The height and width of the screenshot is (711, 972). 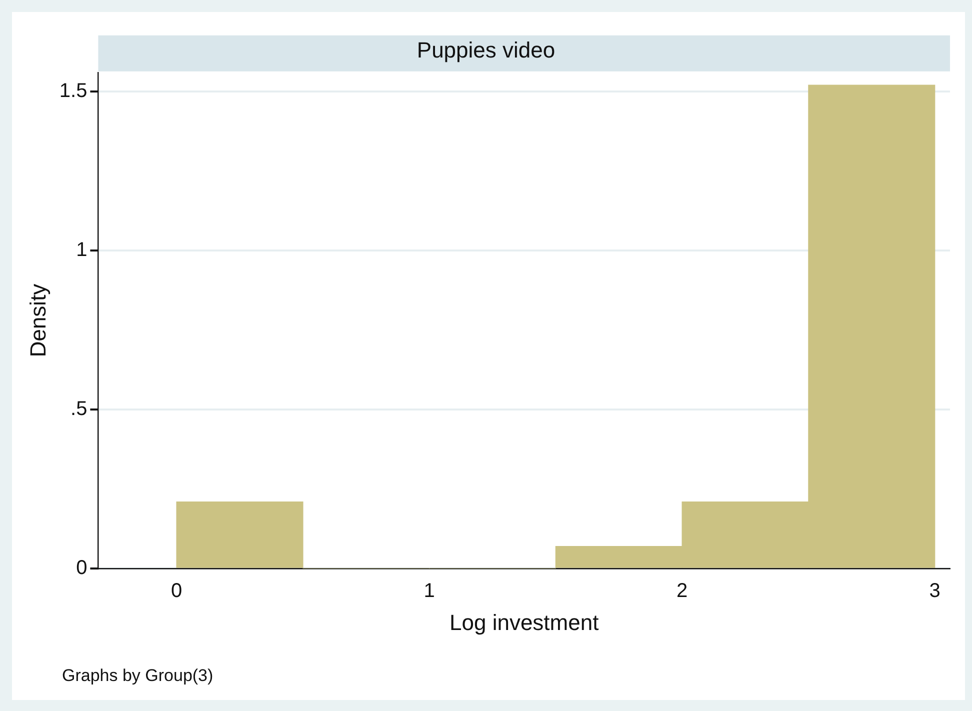 What do you see at coordinates (82, 250) in the screenshot?
I see `y-tick-label: 1` at bounding box center [82, 250].